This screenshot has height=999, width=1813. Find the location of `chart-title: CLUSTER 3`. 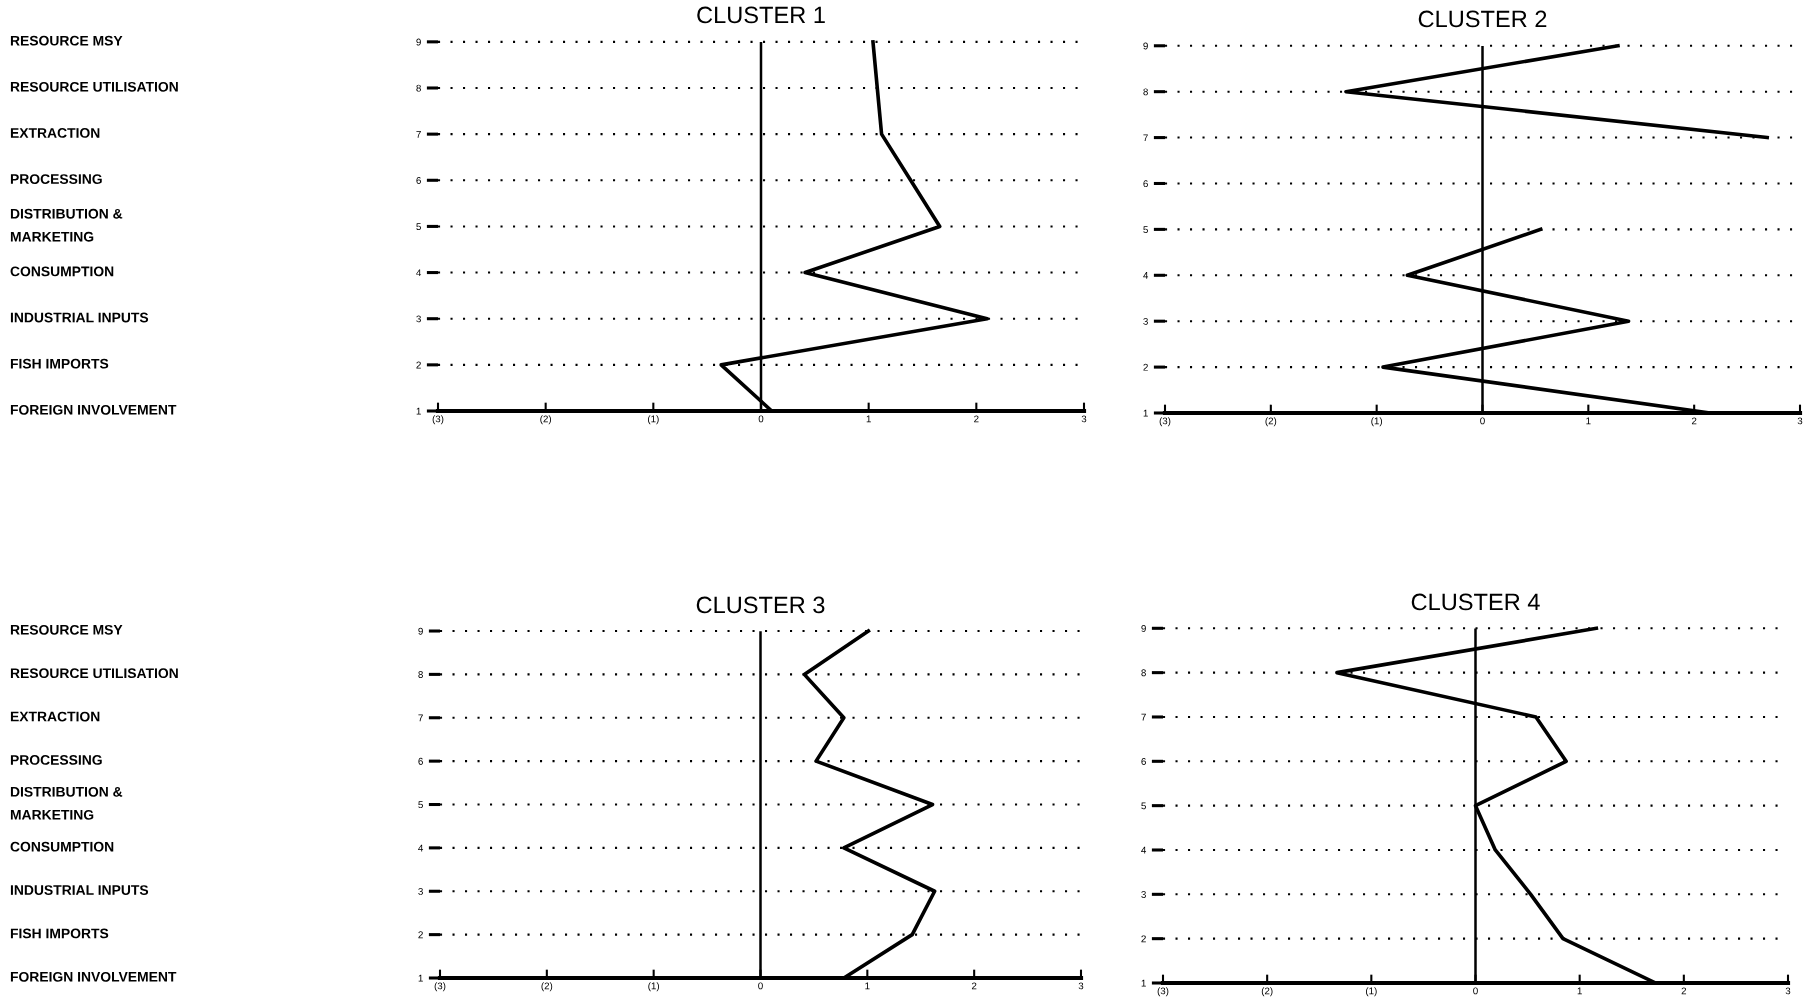

chart-title: CLUSTER 3 is located at coordinates (760, 605).